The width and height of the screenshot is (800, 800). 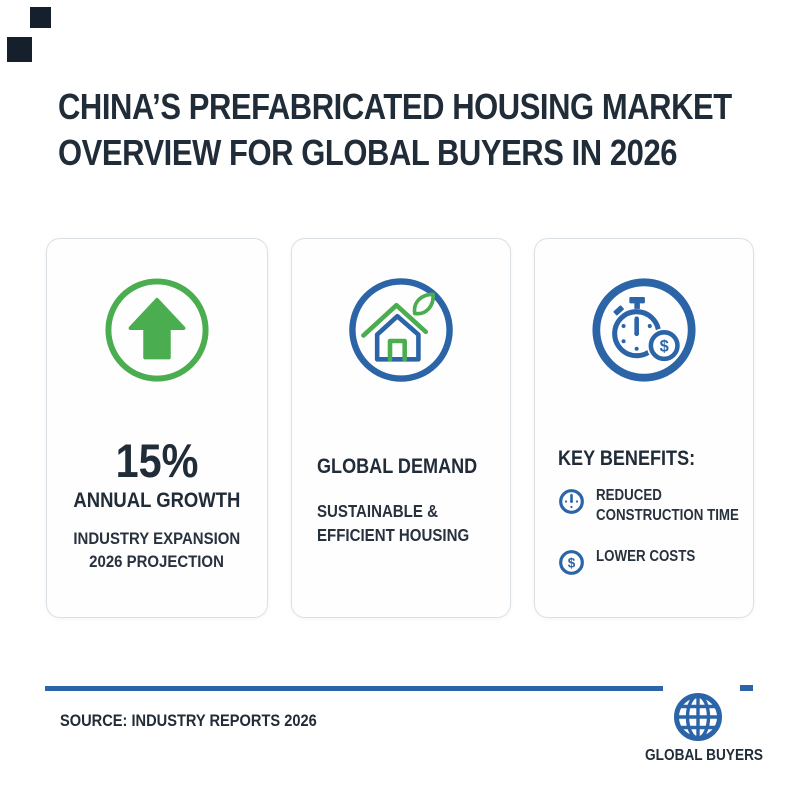 I want to click on benefit-row-lower-costs: $ LOWER COSTS, so click(x=634, y=567).